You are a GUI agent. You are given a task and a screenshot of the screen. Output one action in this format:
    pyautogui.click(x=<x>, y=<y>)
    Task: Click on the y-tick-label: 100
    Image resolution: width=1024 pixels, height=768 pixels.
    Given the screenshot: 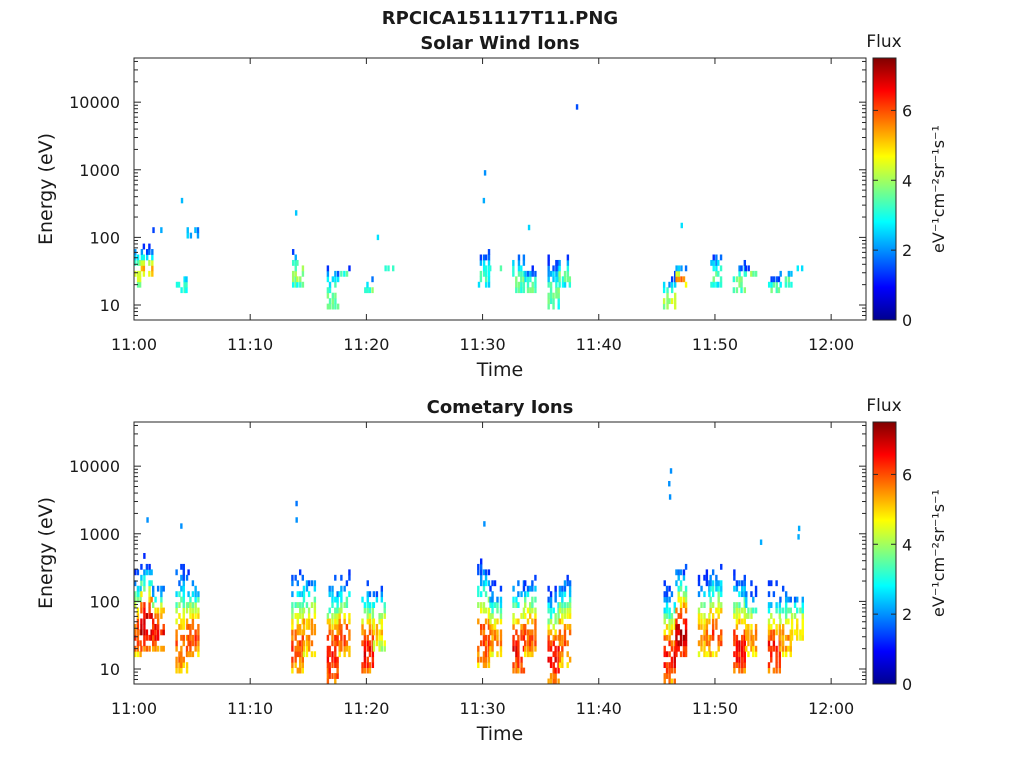 What is the action you would take?
    pyautogui.click(x=104, y=237)
    